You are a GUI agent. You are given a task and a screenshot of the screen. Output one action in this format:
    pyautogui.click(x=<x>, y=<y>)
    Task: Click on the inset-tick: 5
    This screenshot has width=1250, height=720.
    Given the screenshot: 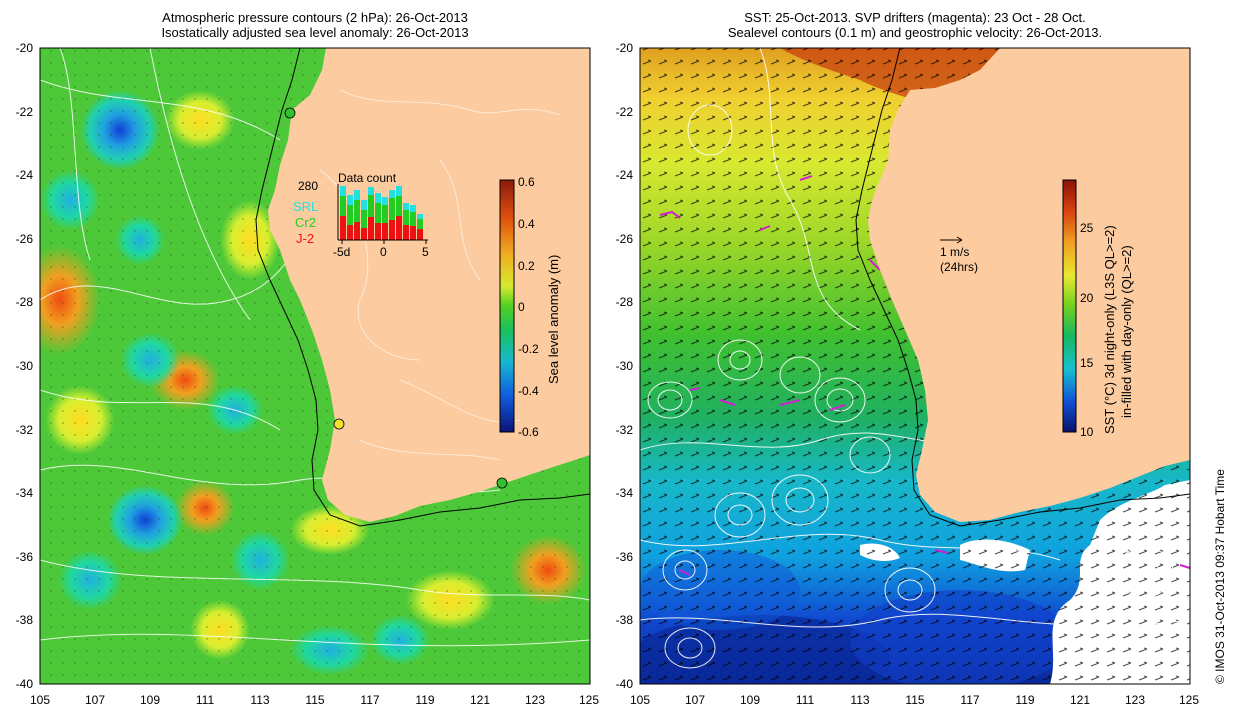 What is the action you would take?
    pyautogui.click(x=425, y=252)
    